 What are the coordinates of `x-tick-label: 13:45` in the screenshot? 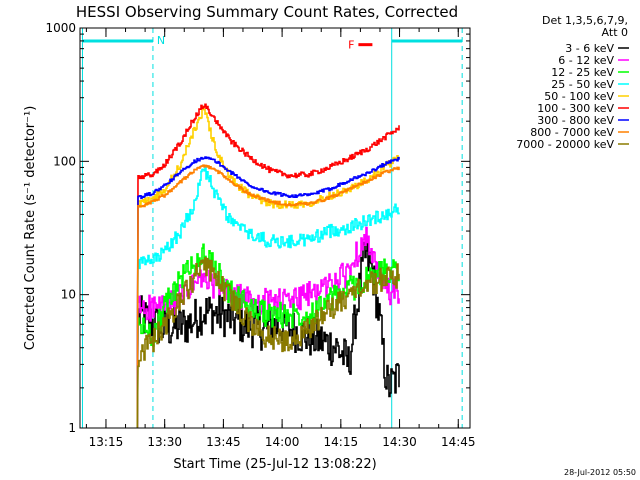 It's located at (223, 442).